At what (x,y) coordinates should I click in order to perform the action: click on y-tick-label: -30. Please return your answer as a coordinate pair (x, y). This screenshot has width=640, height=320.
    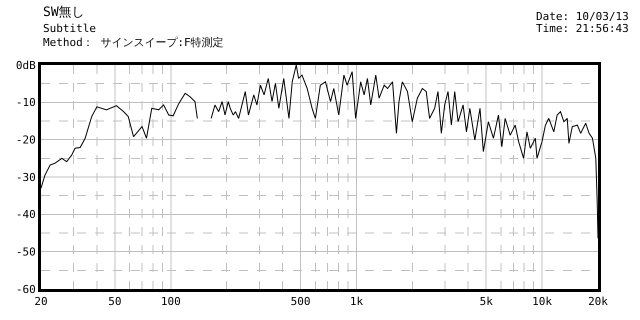
    Looking at the image, I should click on (26, 177).